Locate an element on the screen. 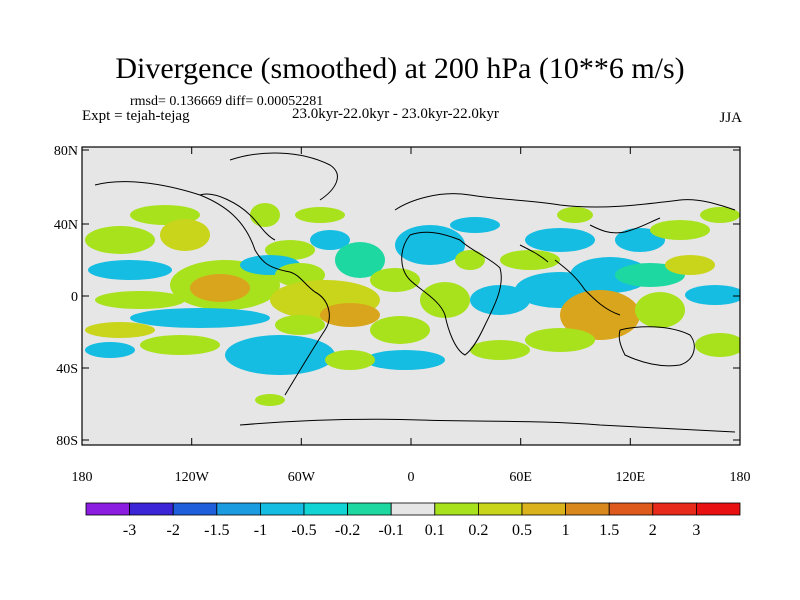 The width and height of the screenshot is (800, 600). colorbar-label: -0.2 is located at coordinates (347, 530).